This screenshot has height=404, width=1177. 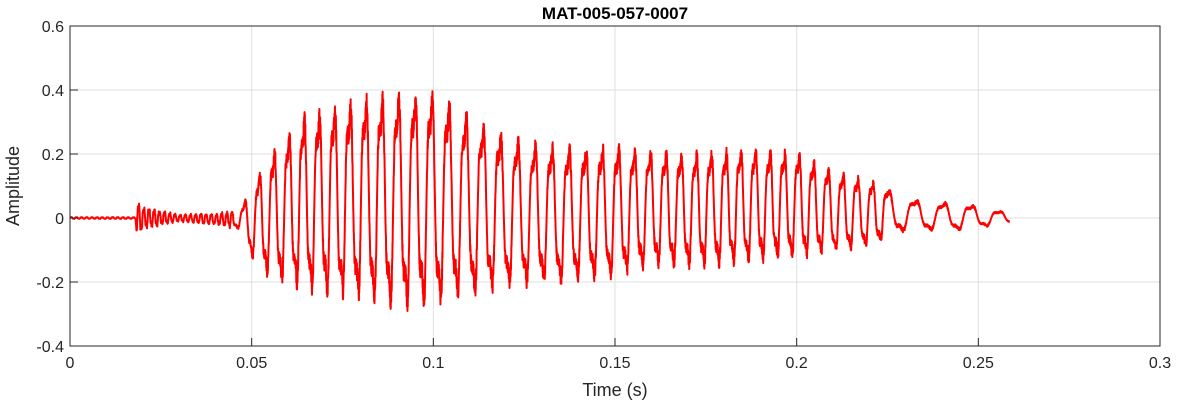 What do you see at coordinates (70, 363) in the screenshot?
I see `x-tick-label: 0` at bounding box center [70, 363].